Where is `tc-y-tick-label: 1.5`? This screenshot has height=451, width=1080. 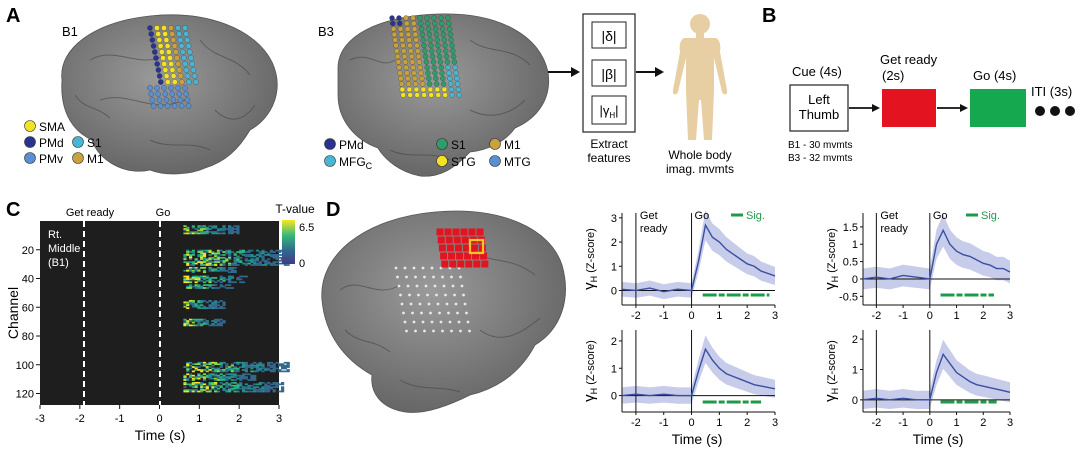 tc-y-tick-label: 1.5 is located at coordinates (850, 228).